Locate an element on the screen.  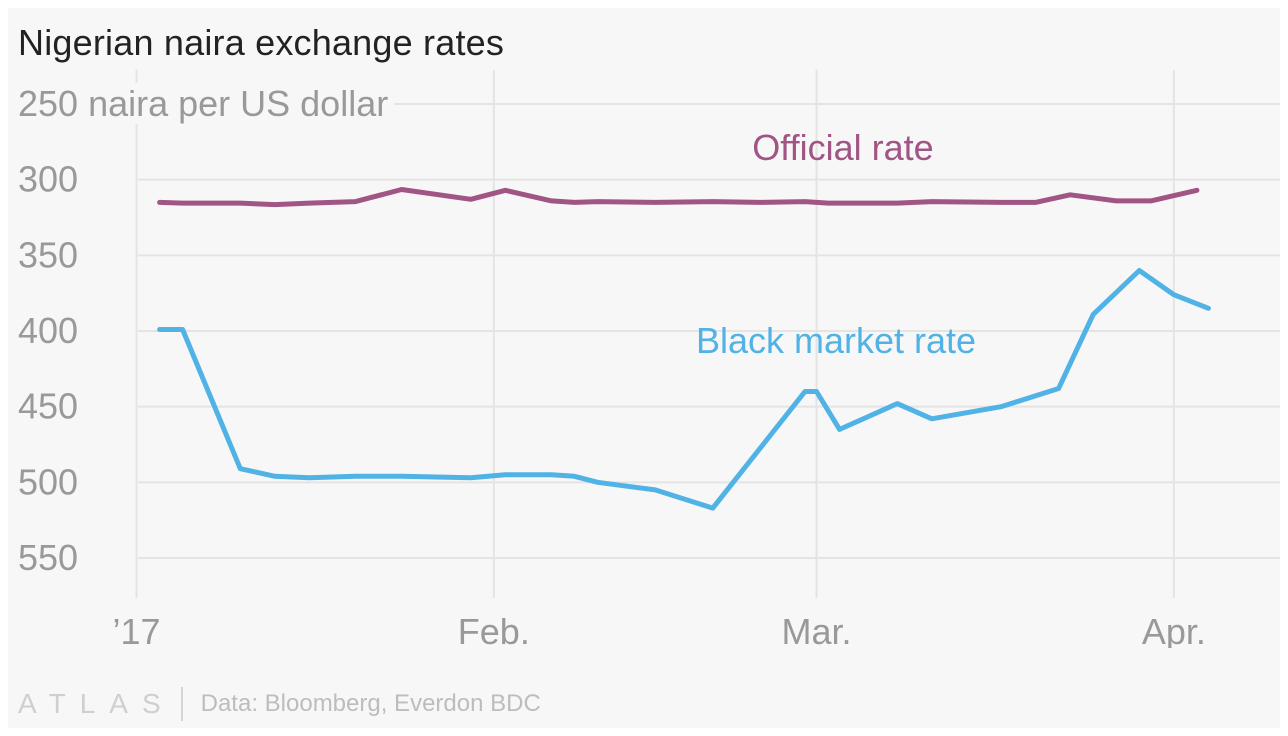
x-tick-label: Feb. is located at coordinates (494, 629).